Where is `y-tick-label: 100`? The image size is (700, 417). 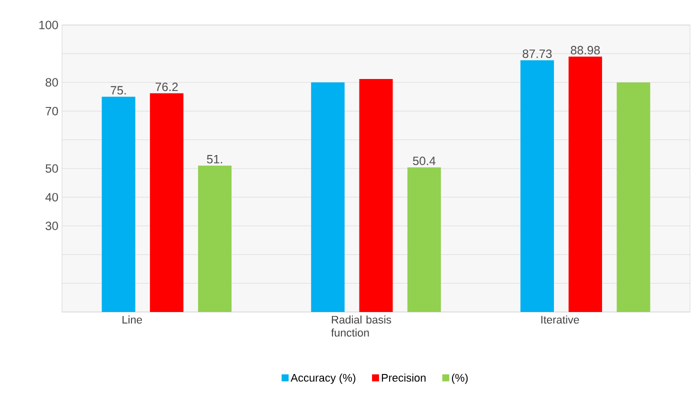 y-tick-label: 100 is located at coordinates (48, 25).